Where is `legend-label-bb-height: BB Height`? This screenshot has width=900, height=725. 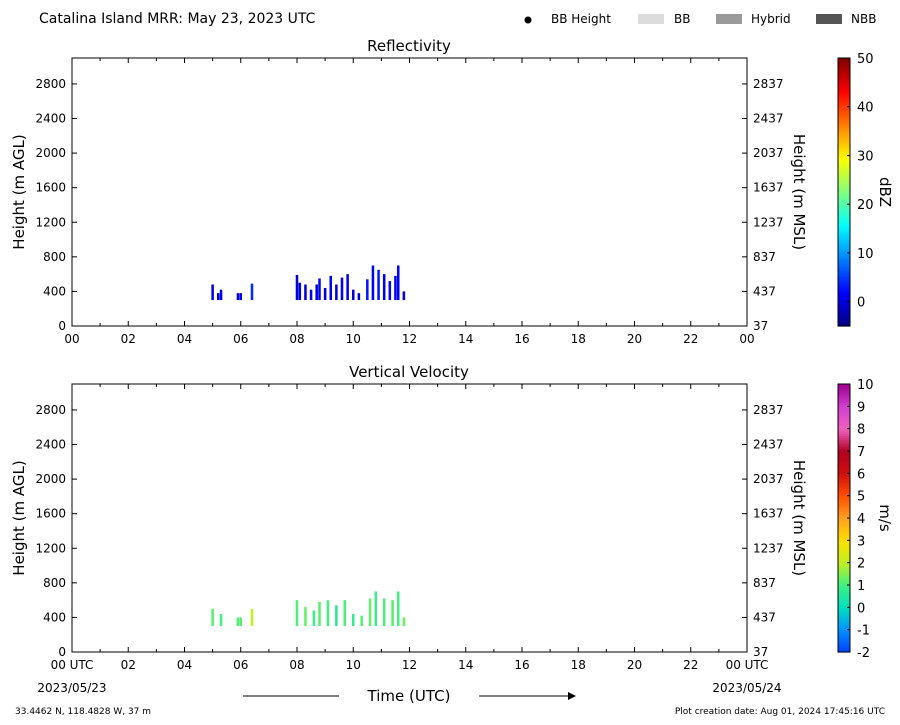
legend-label-bb-height: BB Height is located at coordinates (581, 19).